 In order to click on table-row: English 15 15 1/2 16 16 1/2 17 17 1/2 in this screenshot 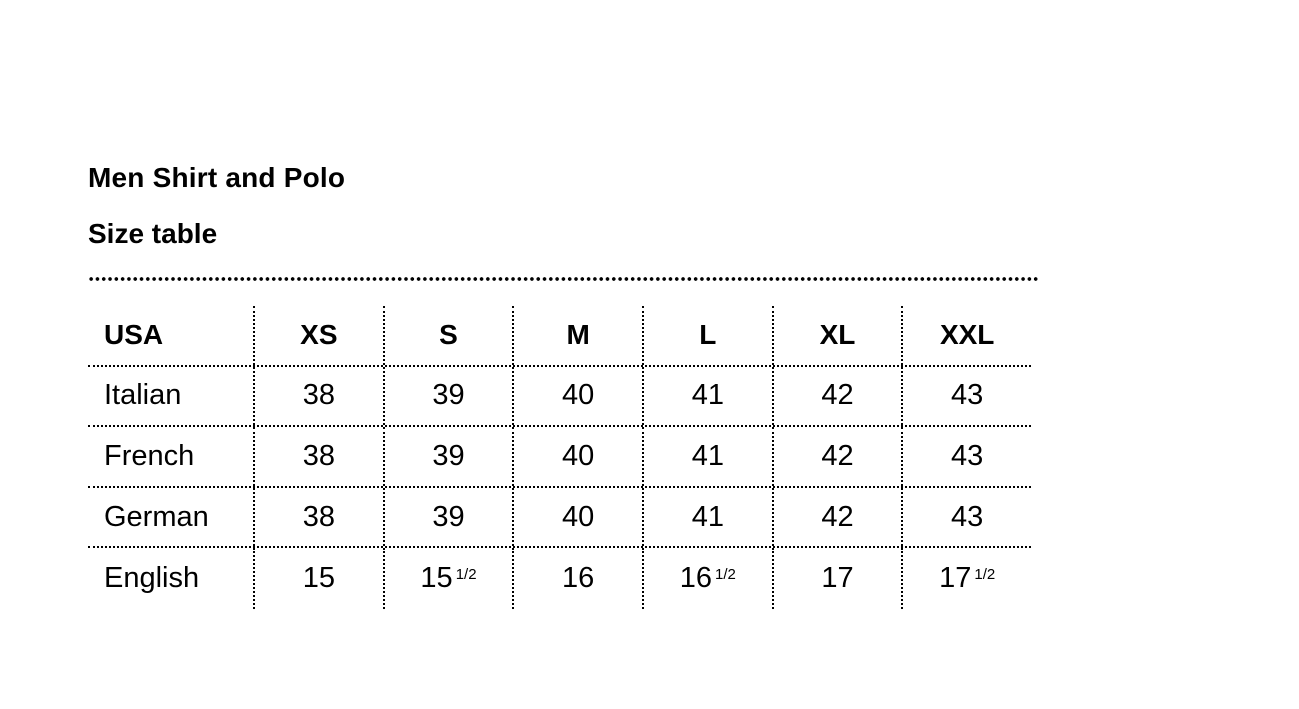, I will do `click(559, 578)`.